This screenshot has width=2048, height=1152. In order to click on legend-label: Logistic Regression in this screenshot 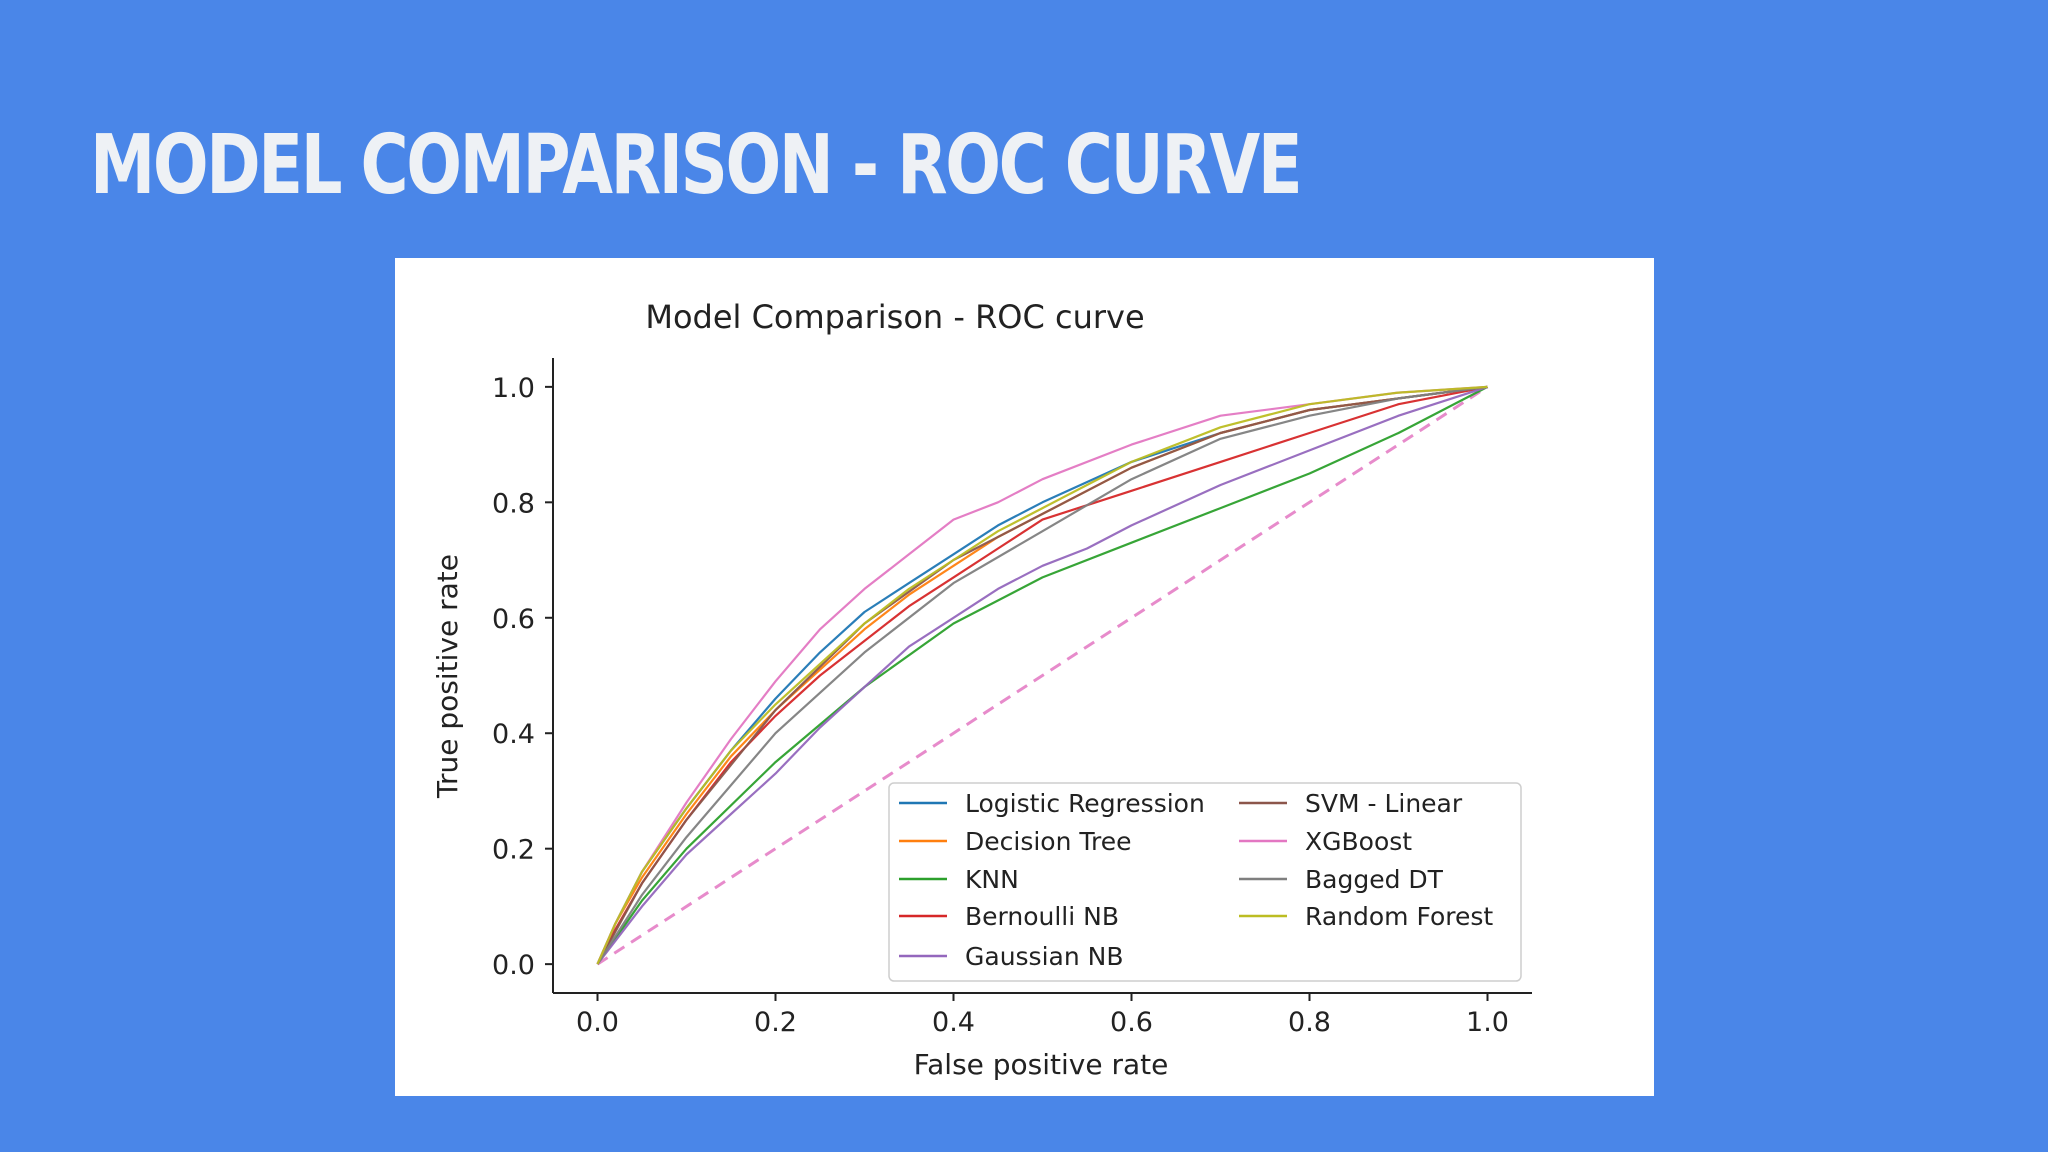, I will do `click(1085, 803)`.